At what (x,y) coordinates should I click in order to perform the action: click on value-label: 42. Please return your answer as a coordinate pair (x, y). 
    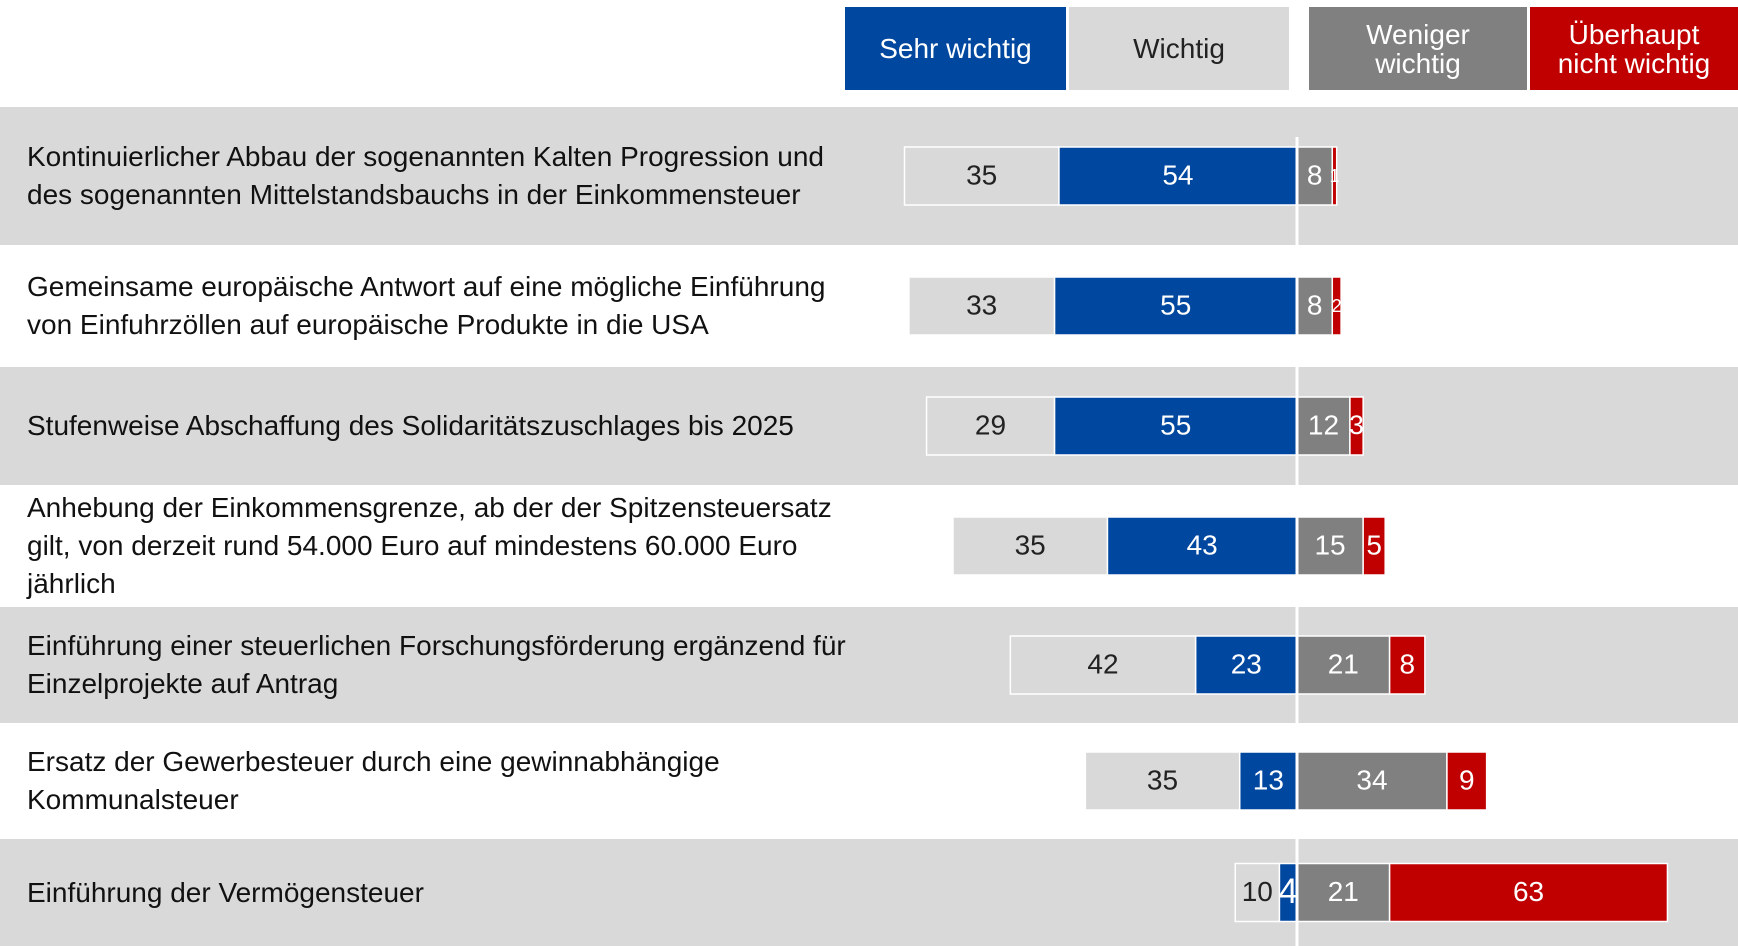
    Looking at the image, I should click on (1102, 663).